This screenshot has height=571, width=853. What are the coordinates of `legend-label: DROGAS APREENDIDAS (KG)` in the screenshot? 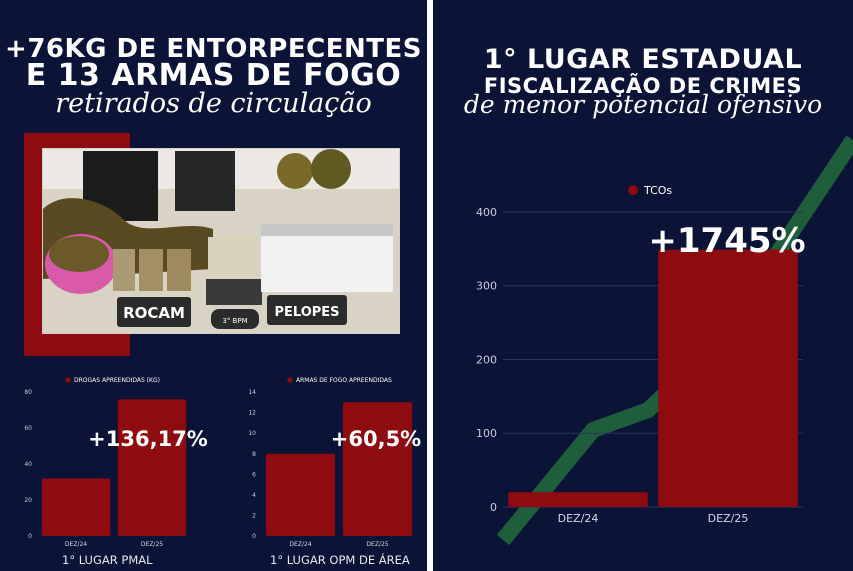 It's located at (117, 380).